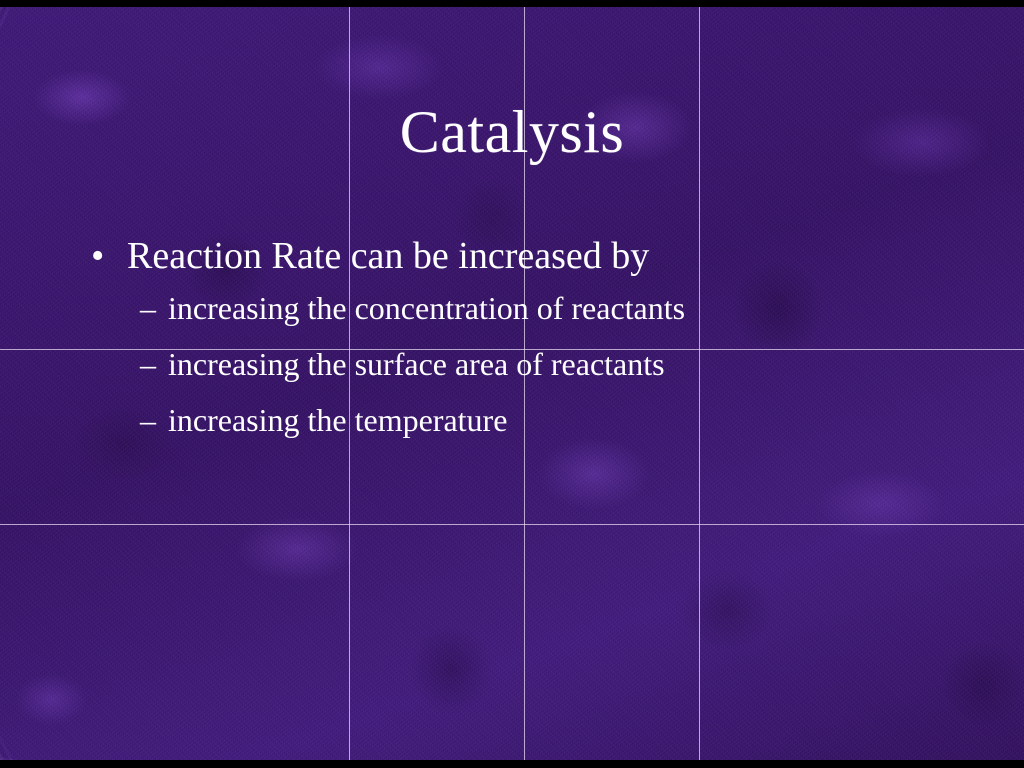  Describe the element at coordinates (338, 420) in the screenshot. I see `bullet-text: increasing the temperature` at that location.